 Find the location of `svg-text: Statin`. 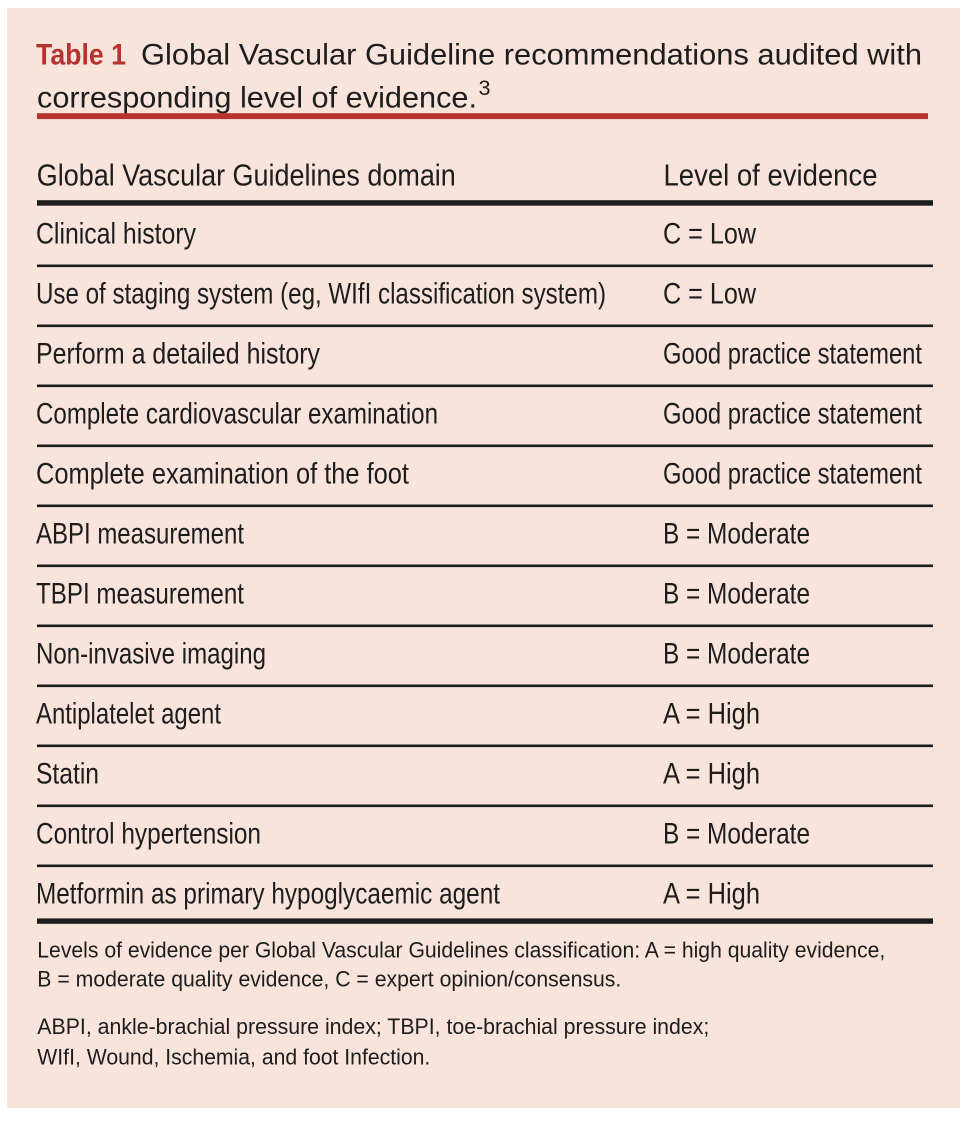

svg-text: Statin is located at coordinates (67, 774).